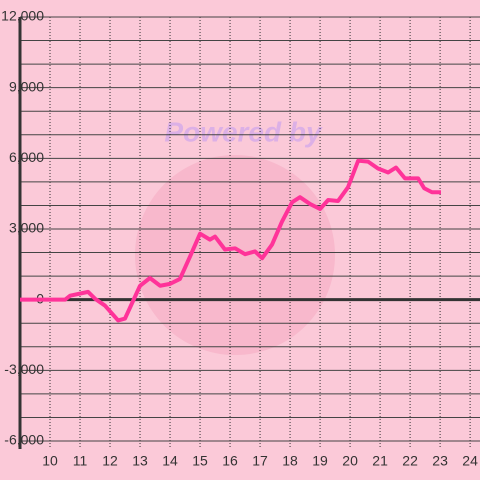 The height and width of the screenshot is (480, 480). What do you see at coordinates (26, 157) in the screenshot?
I see `y-tick-label: 6,000` at bounding box center [26, 157].